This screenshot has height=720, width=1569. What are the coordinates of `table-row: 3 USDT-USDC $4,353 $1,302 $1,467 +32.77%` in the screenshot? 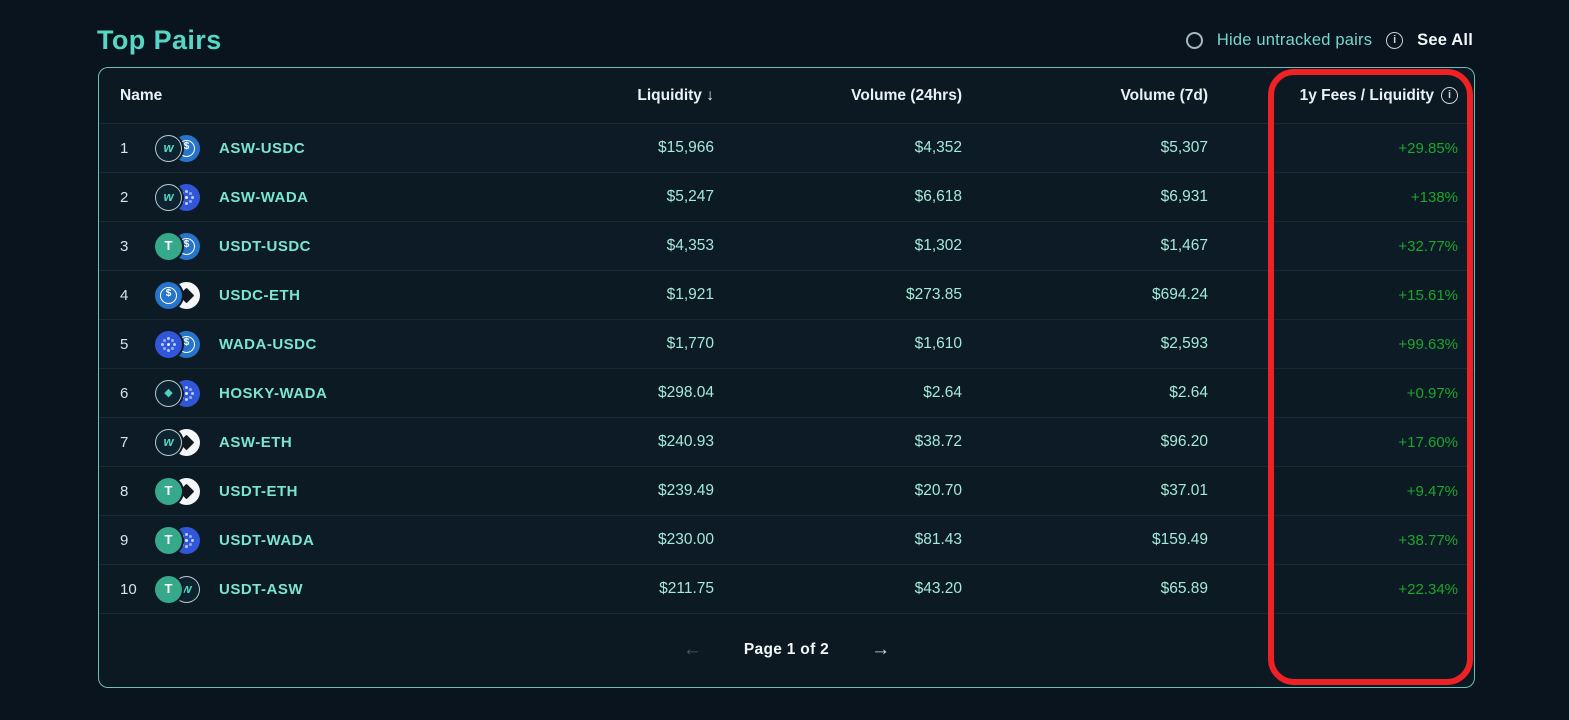 It's located at (786, 246).